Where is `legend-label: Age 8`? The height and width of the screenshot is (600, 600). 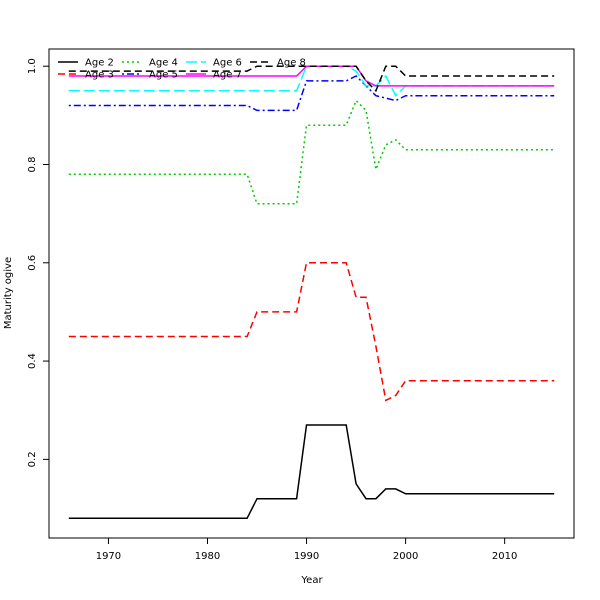
legend-label: Age 8 is located at coordinates (291, 63).